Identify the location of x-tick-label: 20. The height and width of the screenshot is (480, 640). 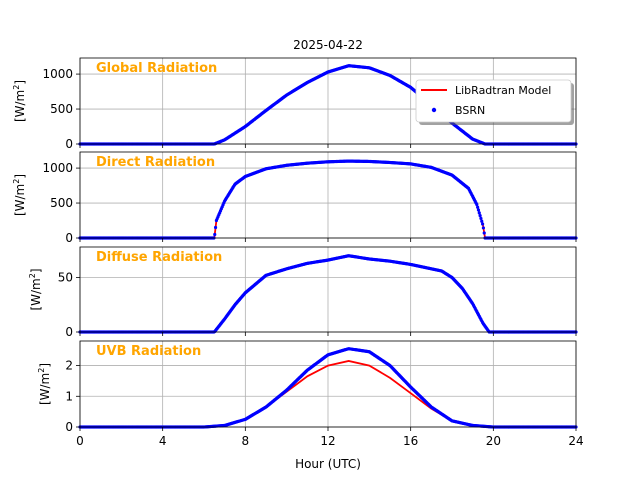
(493, 441).